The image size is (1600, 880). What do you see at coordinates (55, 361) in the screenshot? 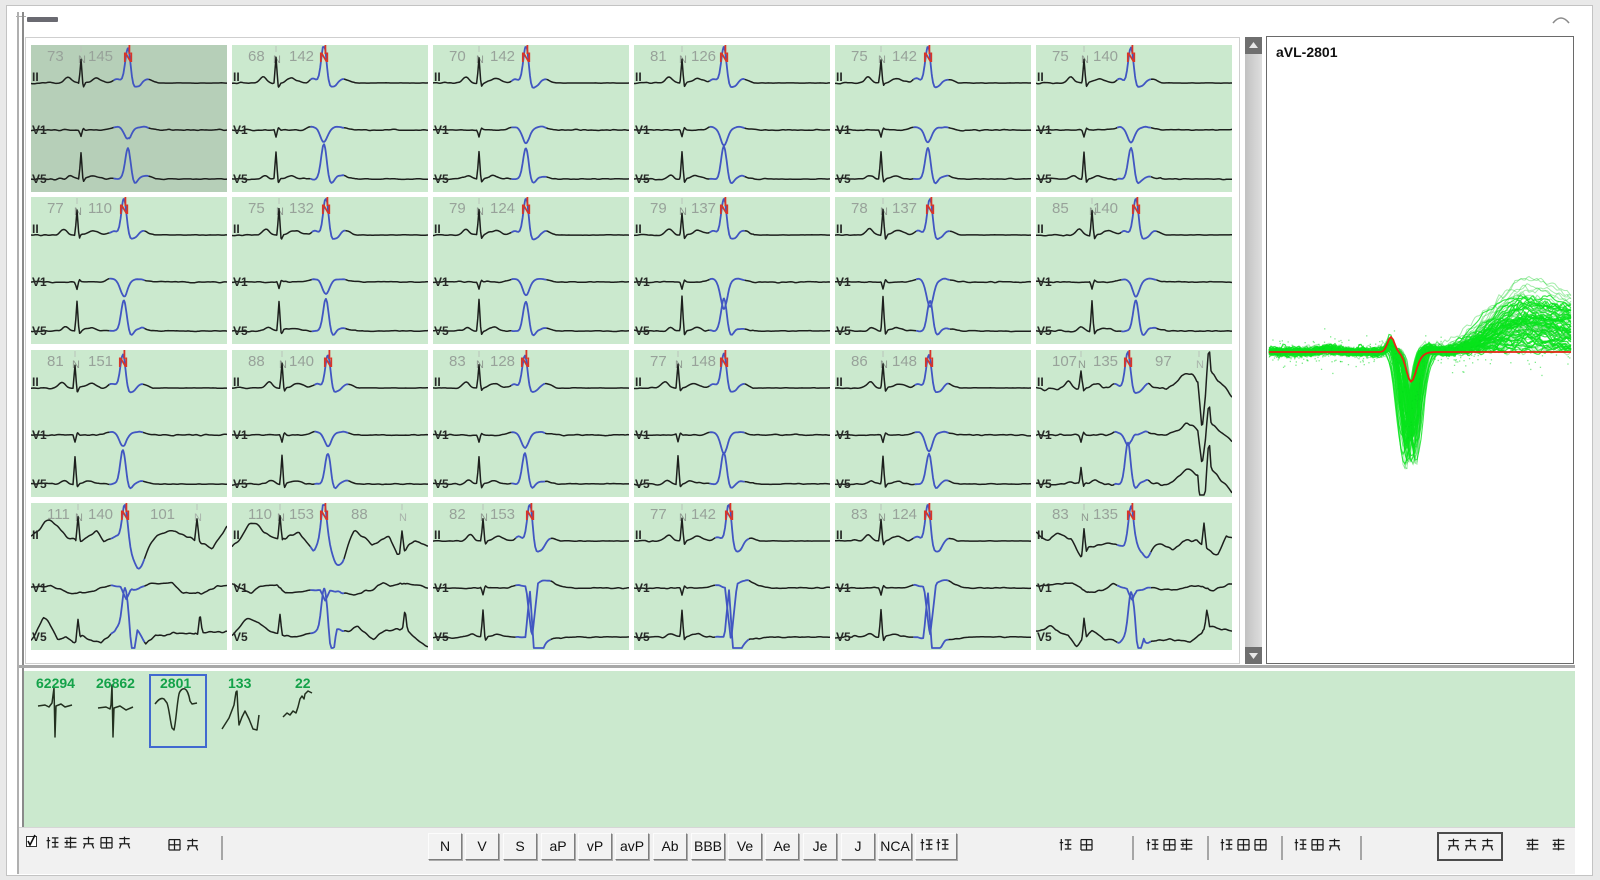
I see `svg-text: 81` at bounding box center [55, 361].